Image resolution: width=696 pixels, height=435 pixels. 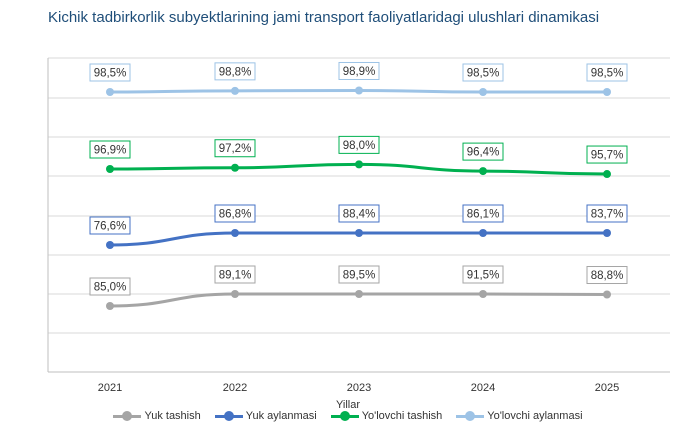 I want to click on data-label: 85,0%, so click(x=110, y=288).